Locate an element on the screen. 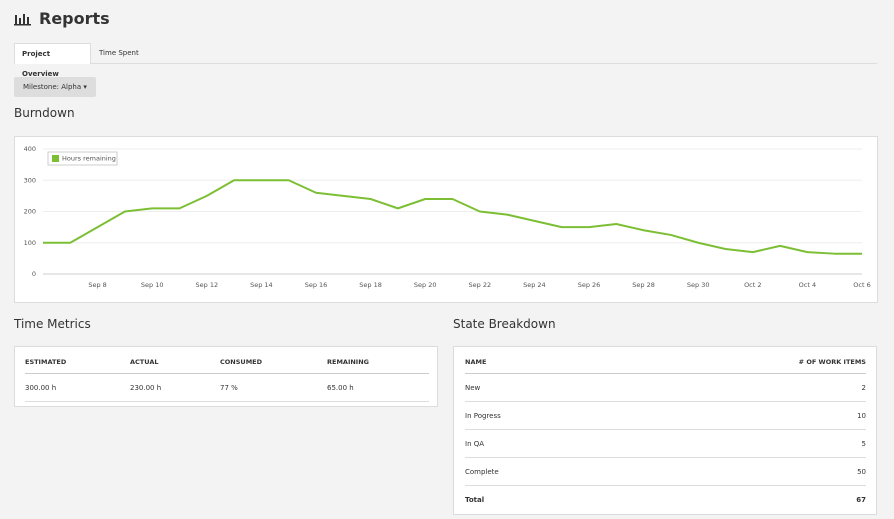 This screenshot has width=894, height=519. cell: 2 is located at coordinates (734, 387).